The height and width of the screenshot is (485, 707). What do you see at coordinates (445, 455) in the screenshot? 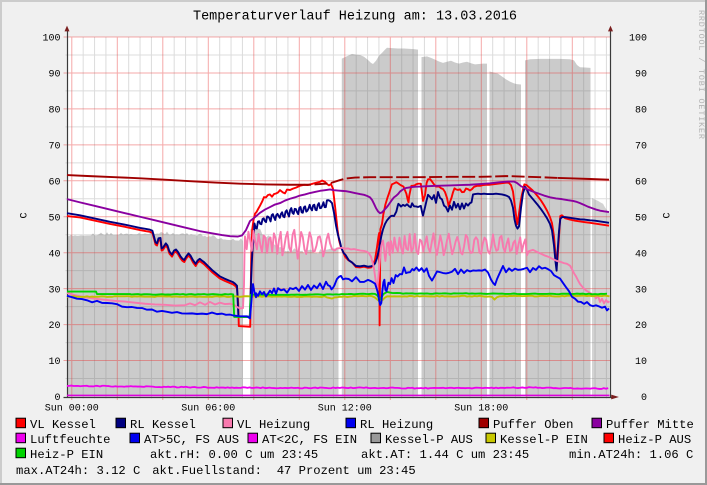
I see `svg-text: akt.AT: 1.44 C um 23:45` at bounding box center [445, 455].